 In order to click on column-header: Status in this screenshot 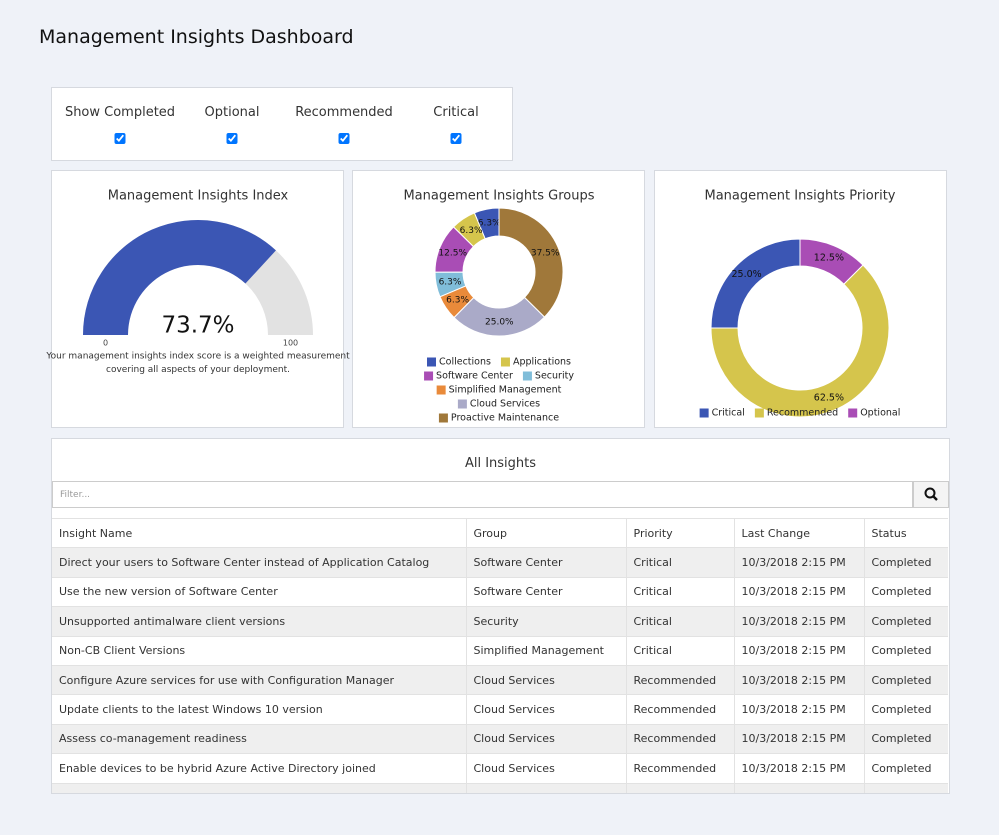, I will do `click(906, 533)`.